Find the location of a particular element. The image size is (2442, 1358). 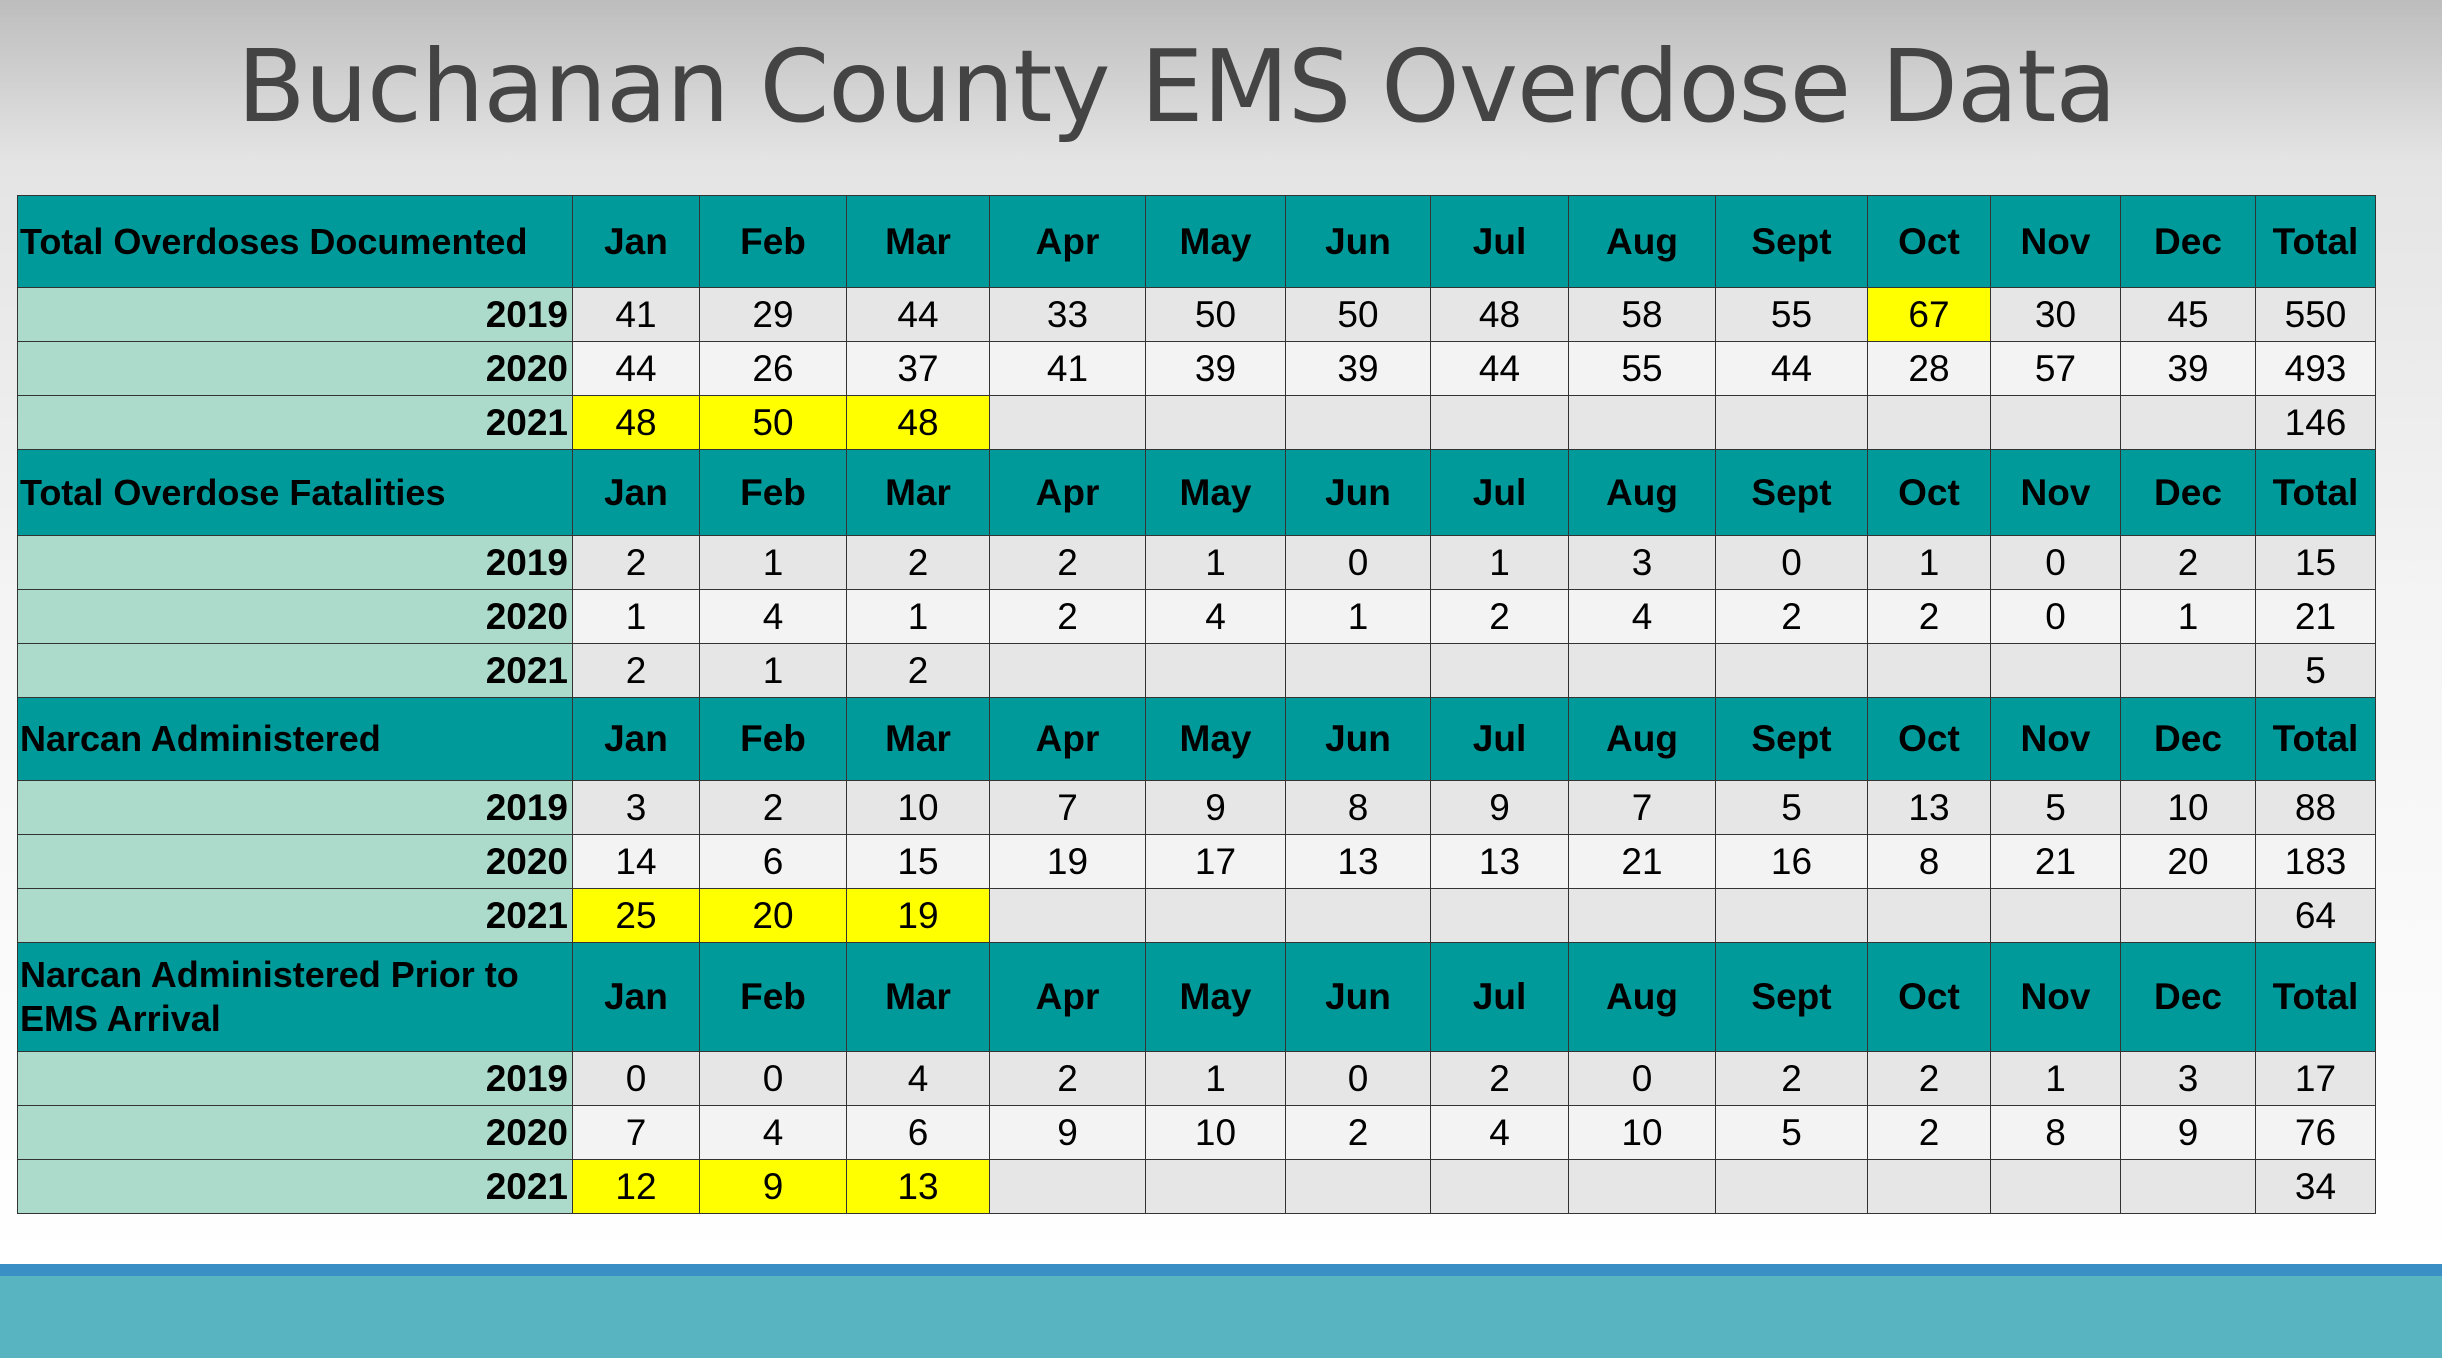

value-cell: 7 is located at coordinates (1642, 807).